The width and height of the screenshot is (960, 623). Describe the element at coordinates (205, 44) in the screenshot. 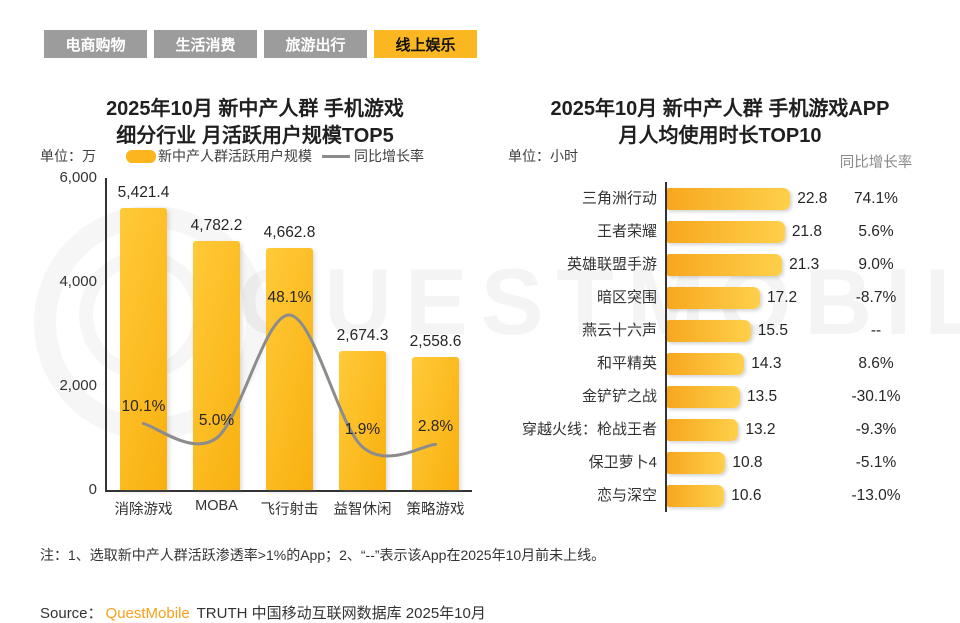

I see `category-tab-1: 生活消费` at that location.